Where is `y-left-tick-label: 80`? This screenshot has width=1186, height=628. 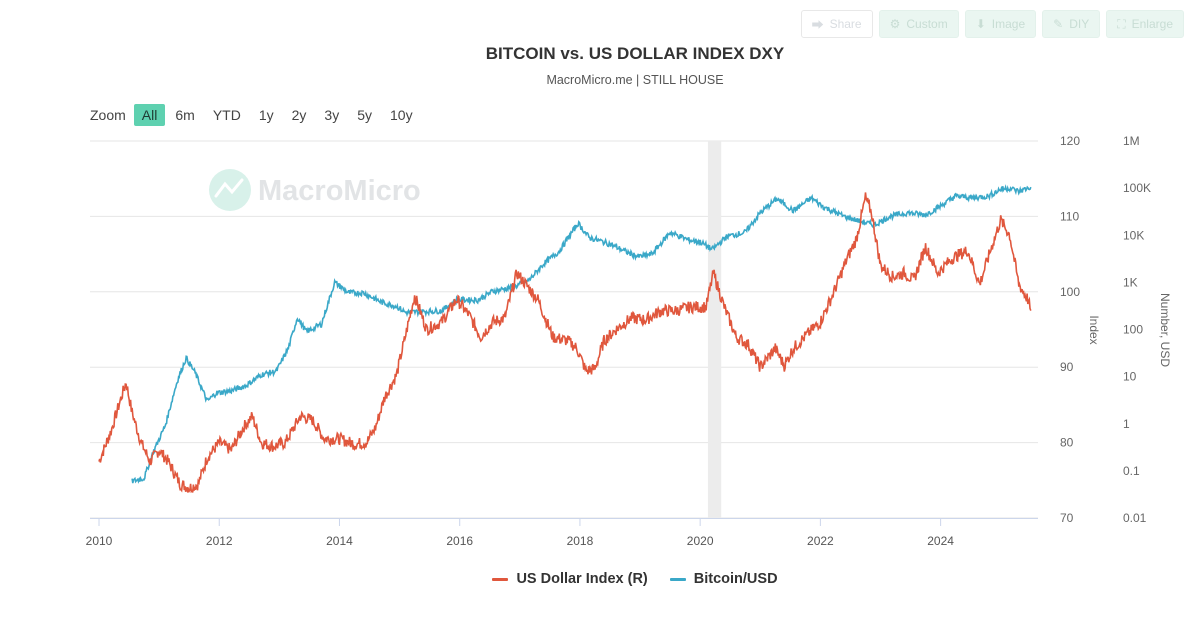
y-left-tick-label: 80 is located at coordinates (1067, 443).